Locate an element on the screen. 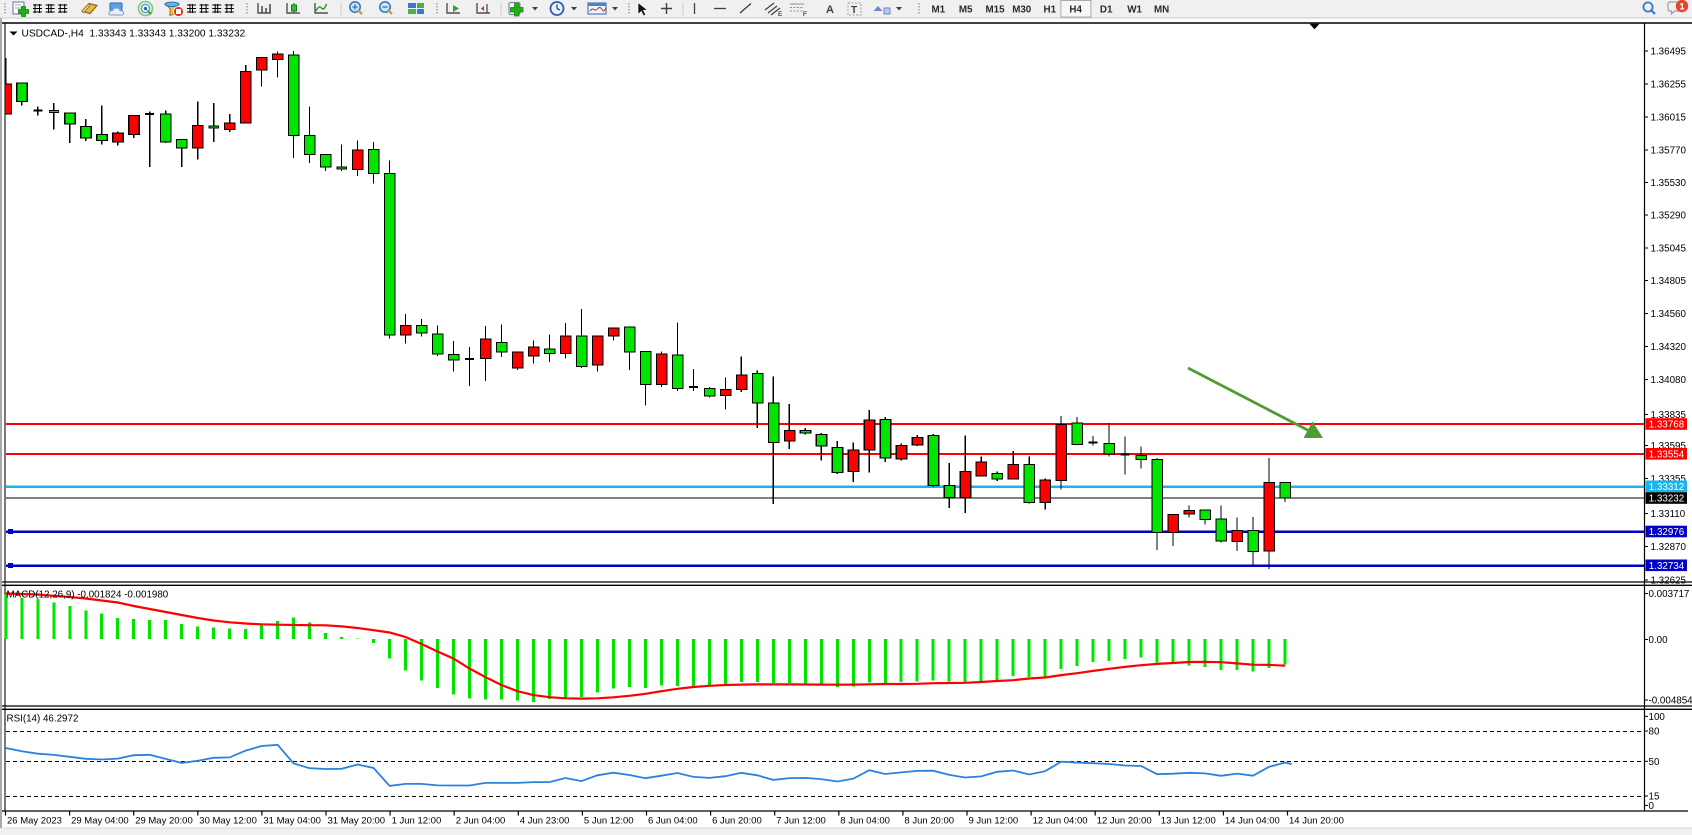  svg-text: M15 is located at coordinates (996, 10).